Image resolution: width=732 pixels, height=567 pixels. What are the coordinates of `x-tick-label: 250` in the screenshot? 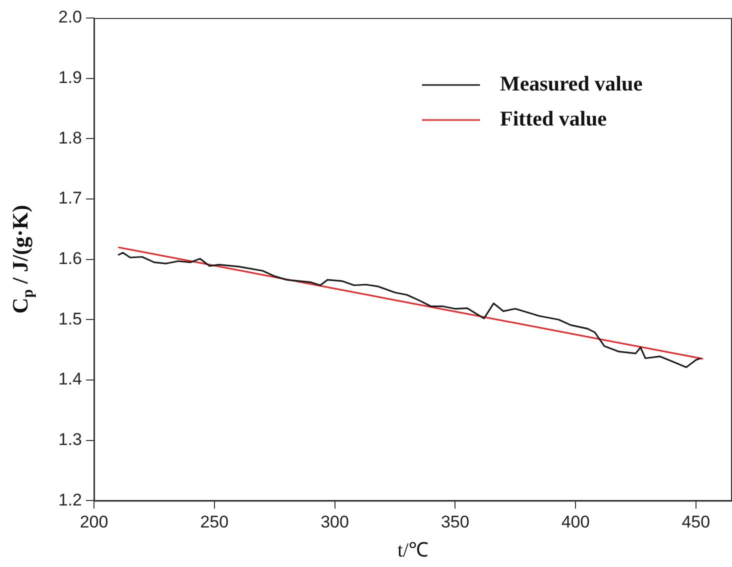 It's located at (214, 522).